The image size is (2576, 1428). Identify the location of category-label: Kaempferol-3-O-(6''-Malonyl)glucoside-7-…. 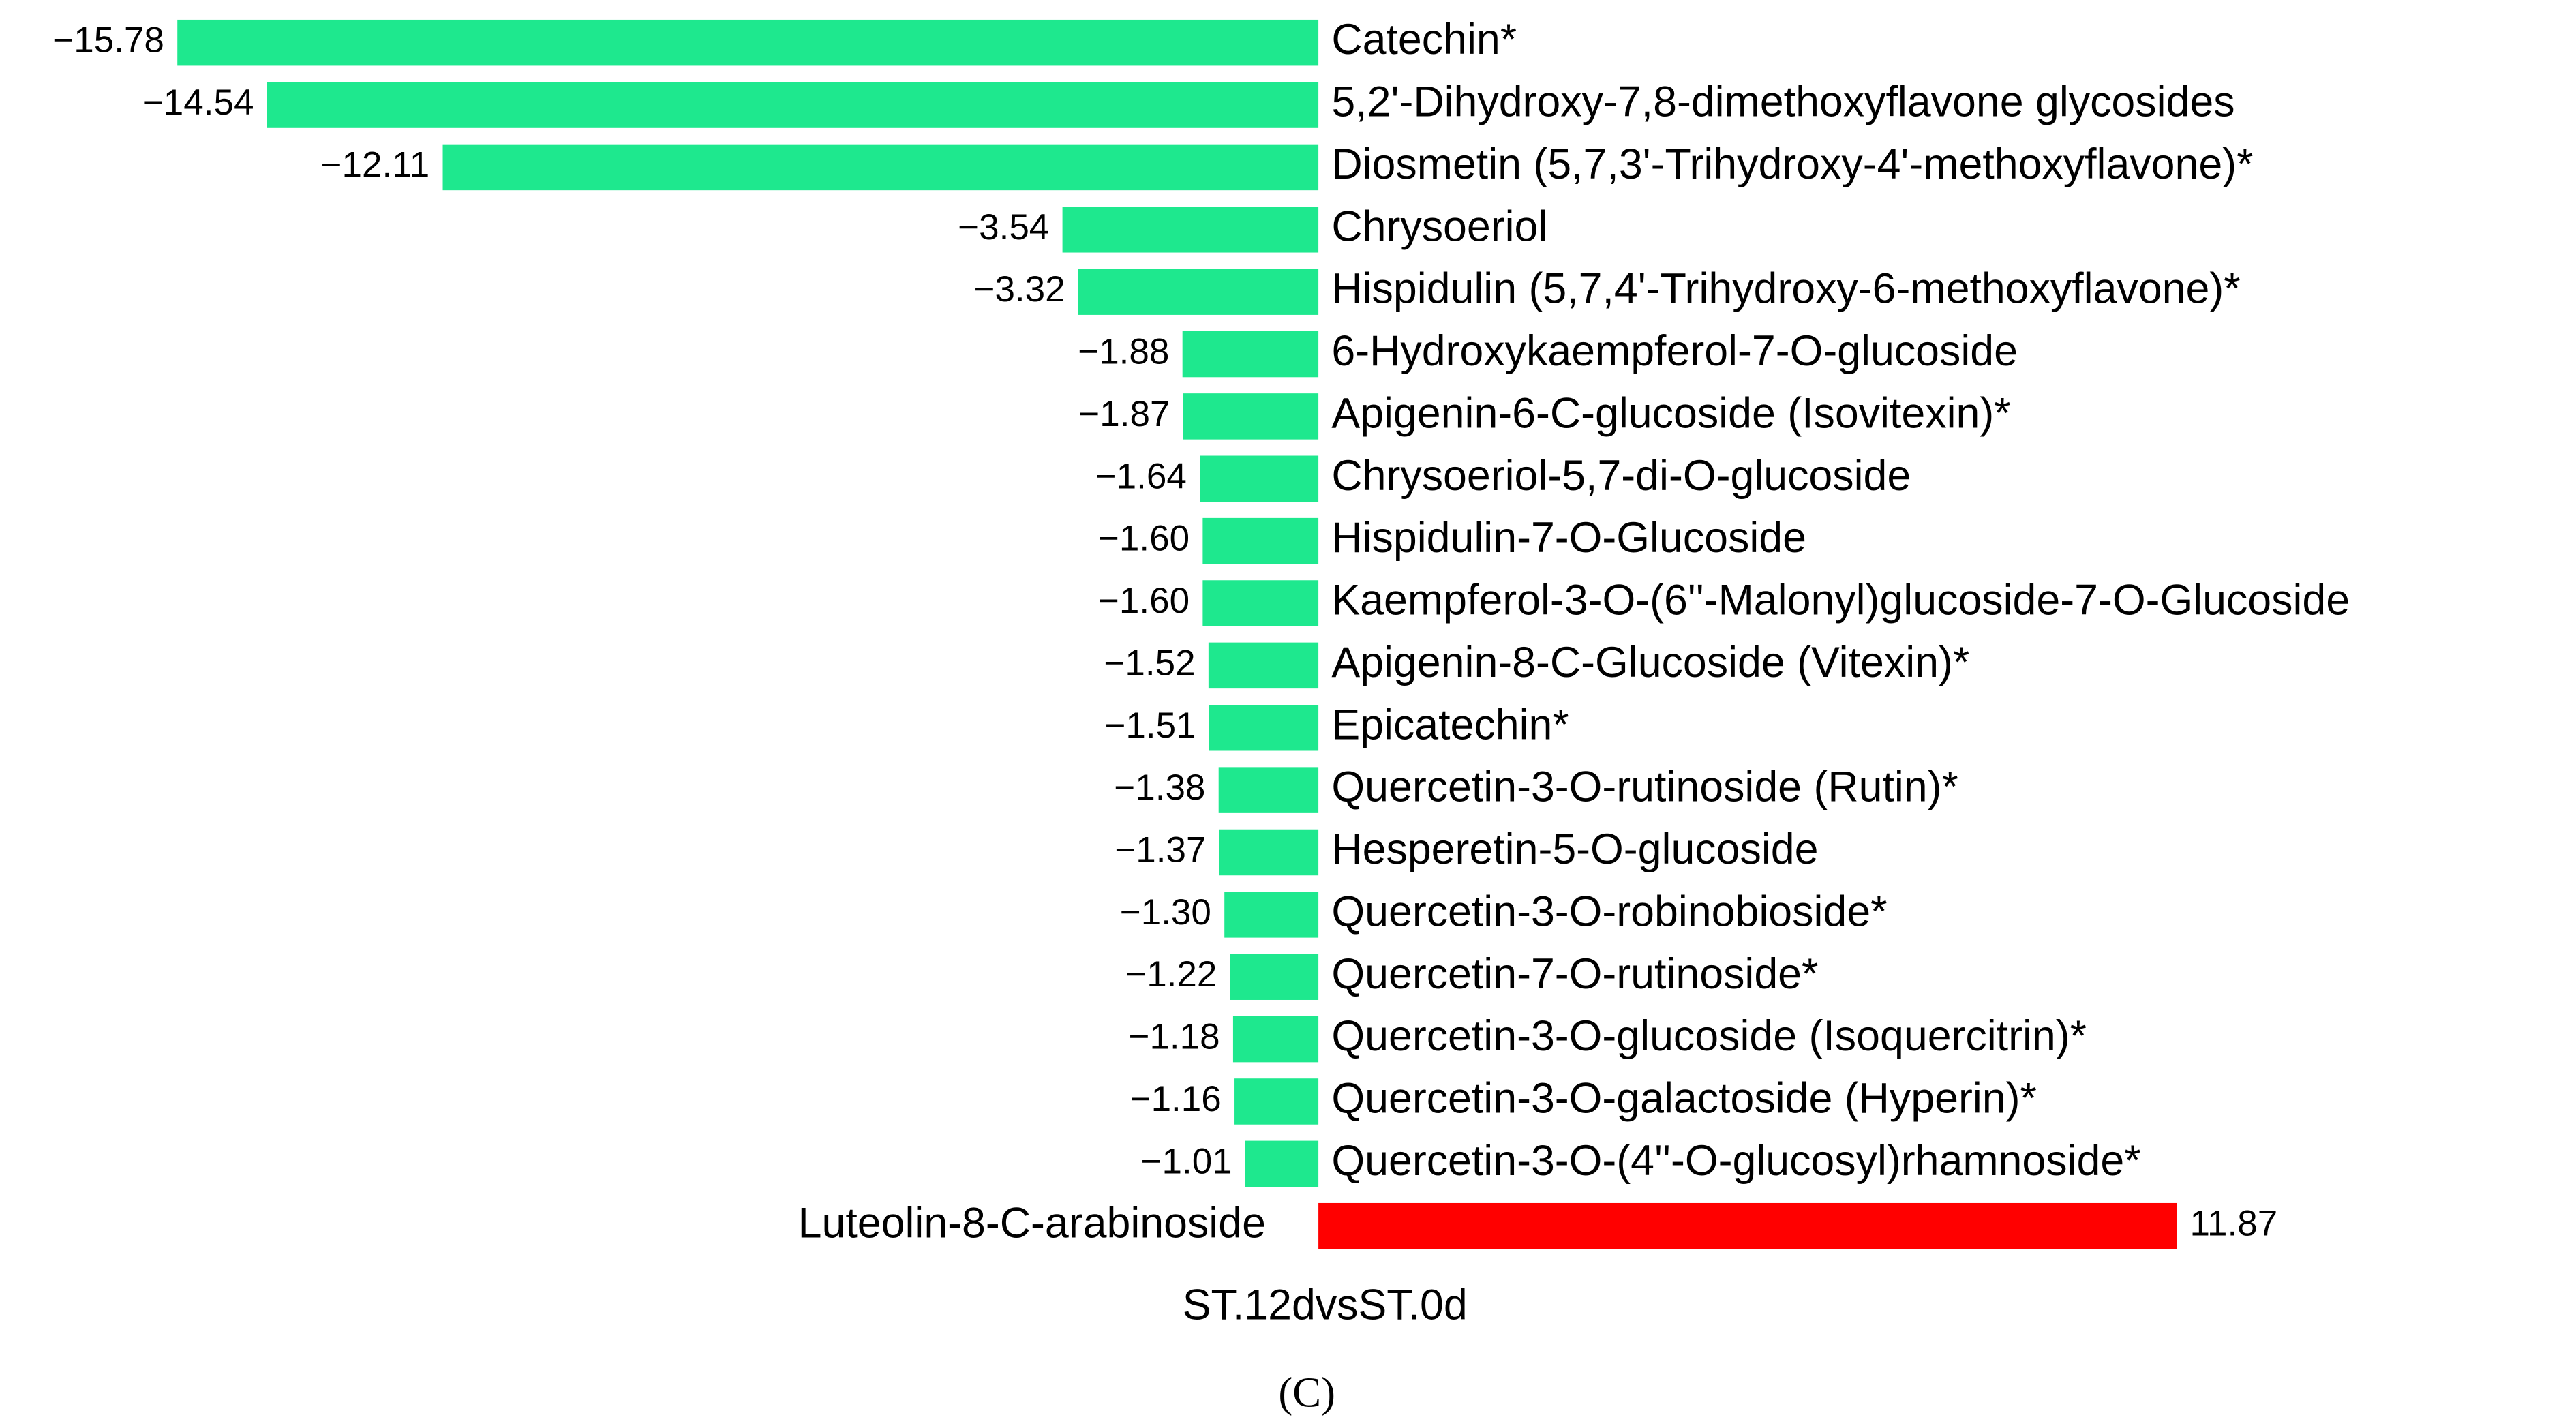
(1841, 600).